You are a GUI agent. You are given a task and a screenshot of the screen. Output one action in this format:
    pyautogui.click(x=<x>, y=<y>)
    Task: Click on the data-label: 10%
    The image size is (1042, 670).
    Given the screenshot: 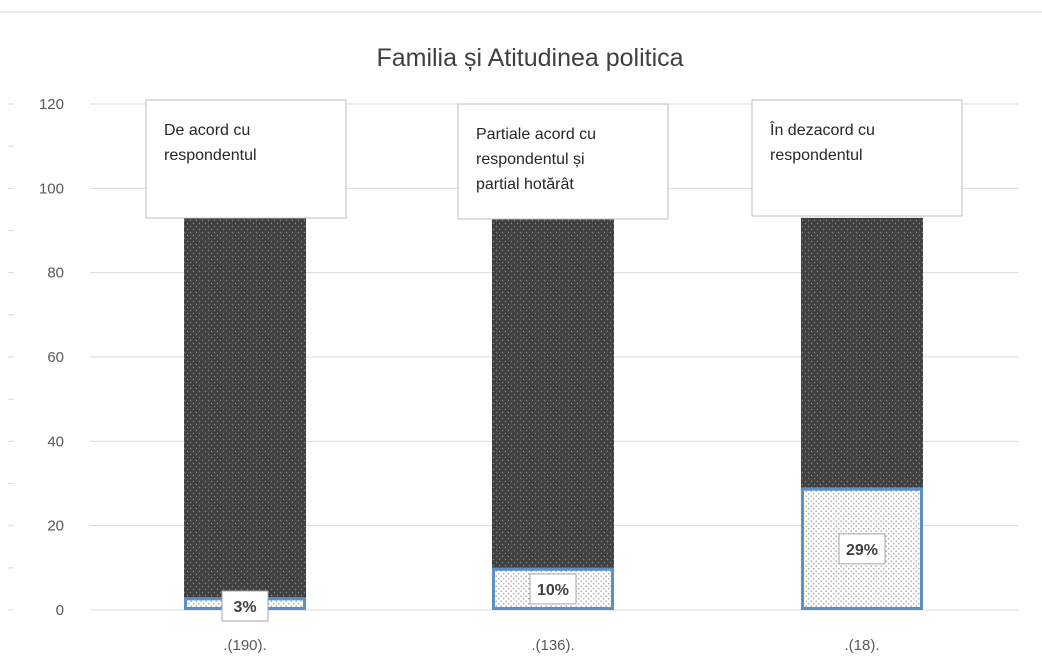 What is the action you would take?
    pyautogui.click(x=553, y=590)
    